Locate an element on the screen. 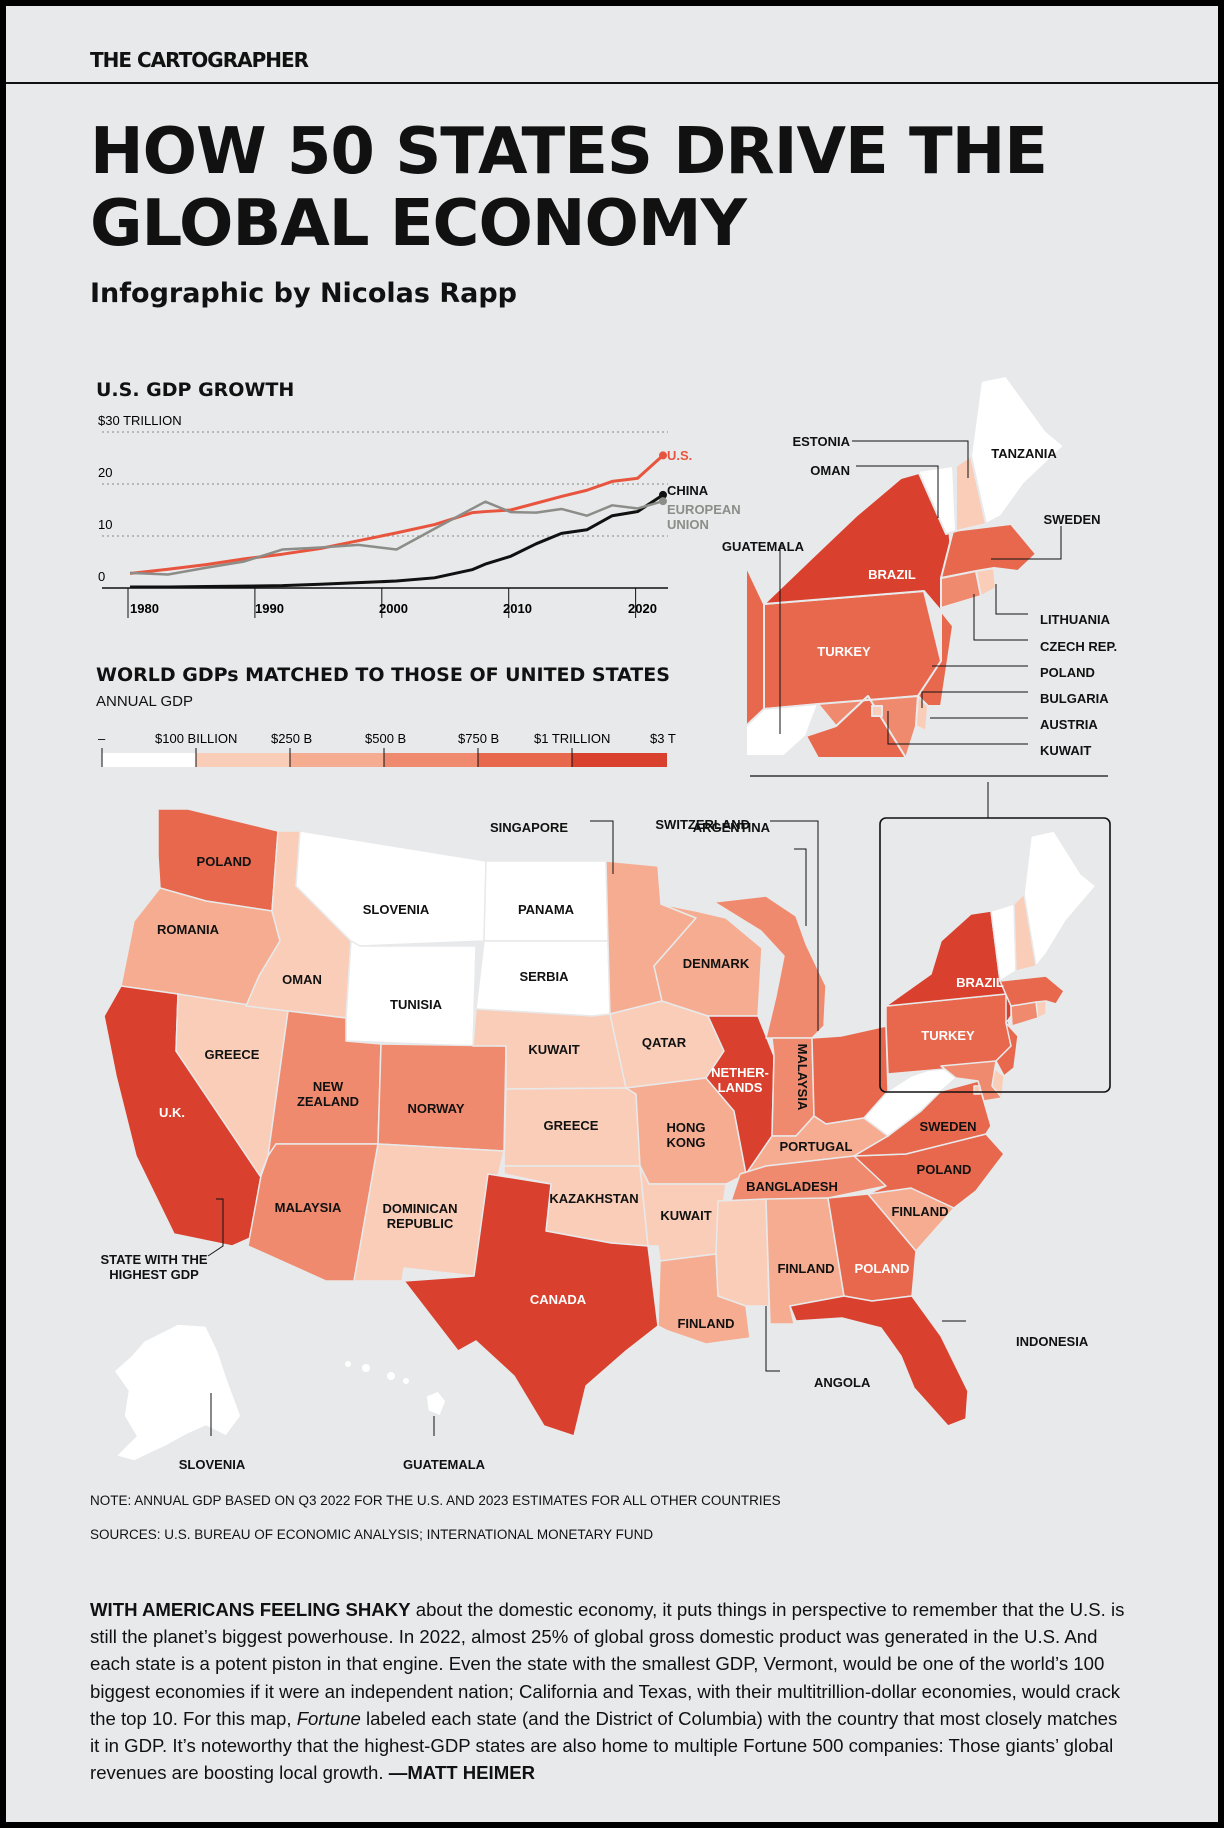 The width and height of the screenshot is (1224, 1828). map-label: SINGAPORE is located at coordinates (529, 827).